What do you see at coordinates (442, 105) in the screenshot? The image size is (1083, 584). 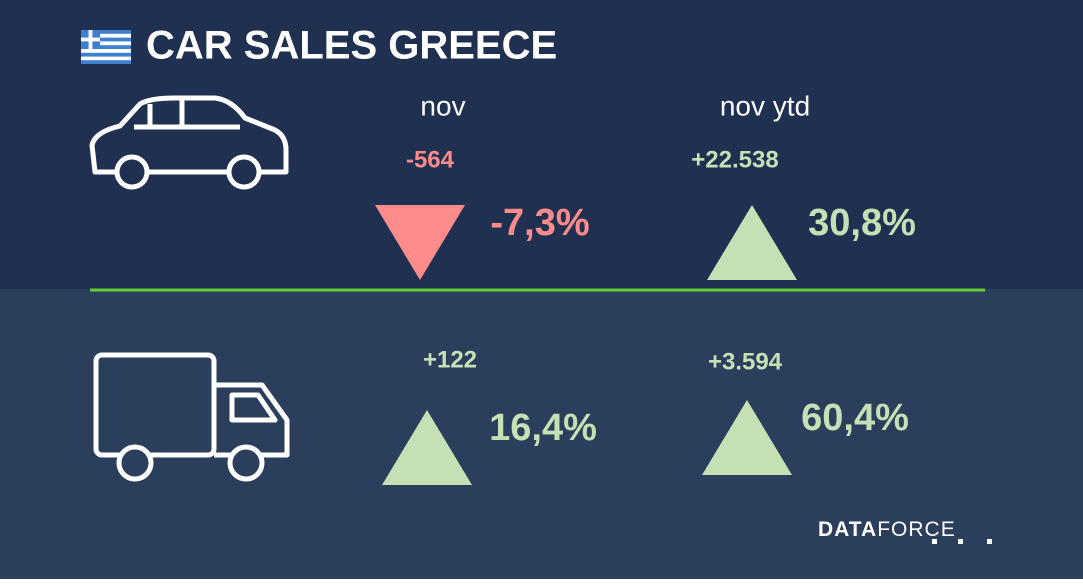 I see `column-header: nov` at bounding box center [442, 105].